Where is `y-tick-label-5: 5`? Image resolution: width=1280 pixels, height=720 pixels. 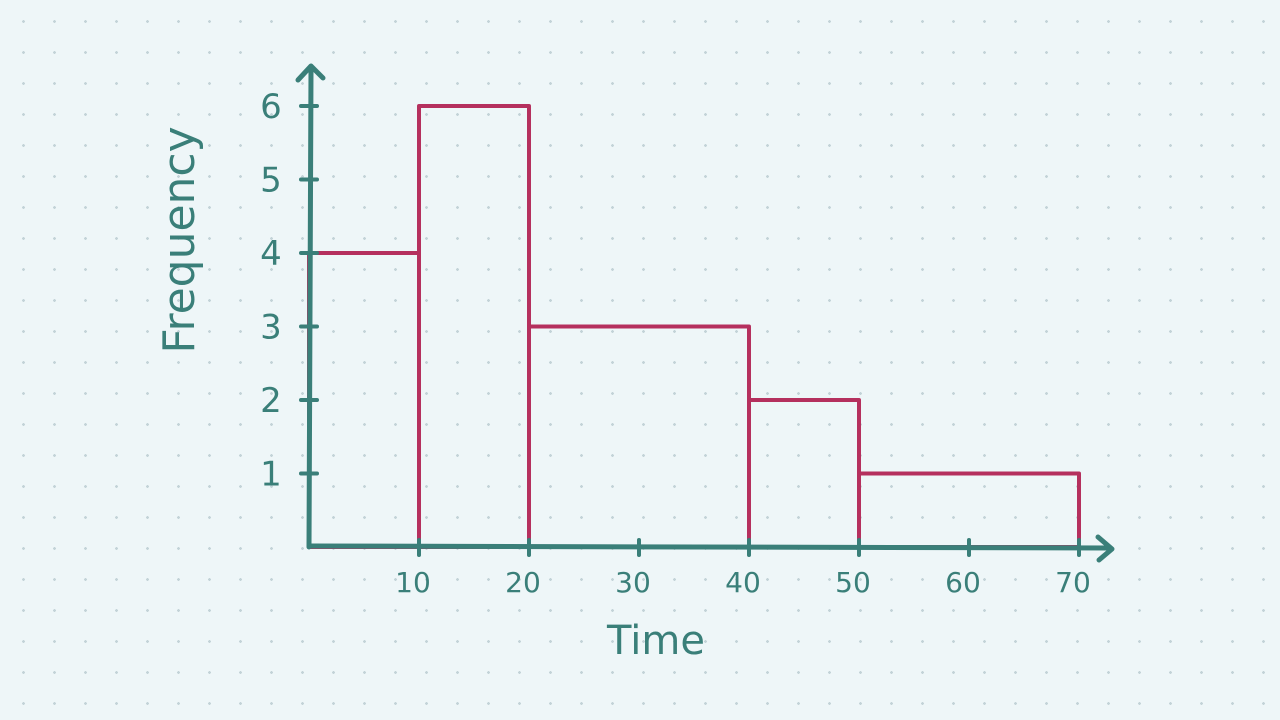 y-tick-label-5: 5 is located at coordinates (271, 181).